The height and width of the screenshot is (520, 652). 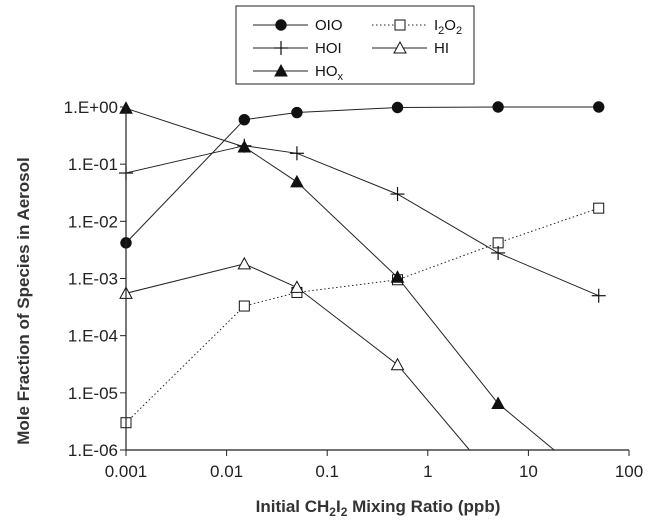 I want to click on x-tick-label: 10, so click(x=528, y=471).